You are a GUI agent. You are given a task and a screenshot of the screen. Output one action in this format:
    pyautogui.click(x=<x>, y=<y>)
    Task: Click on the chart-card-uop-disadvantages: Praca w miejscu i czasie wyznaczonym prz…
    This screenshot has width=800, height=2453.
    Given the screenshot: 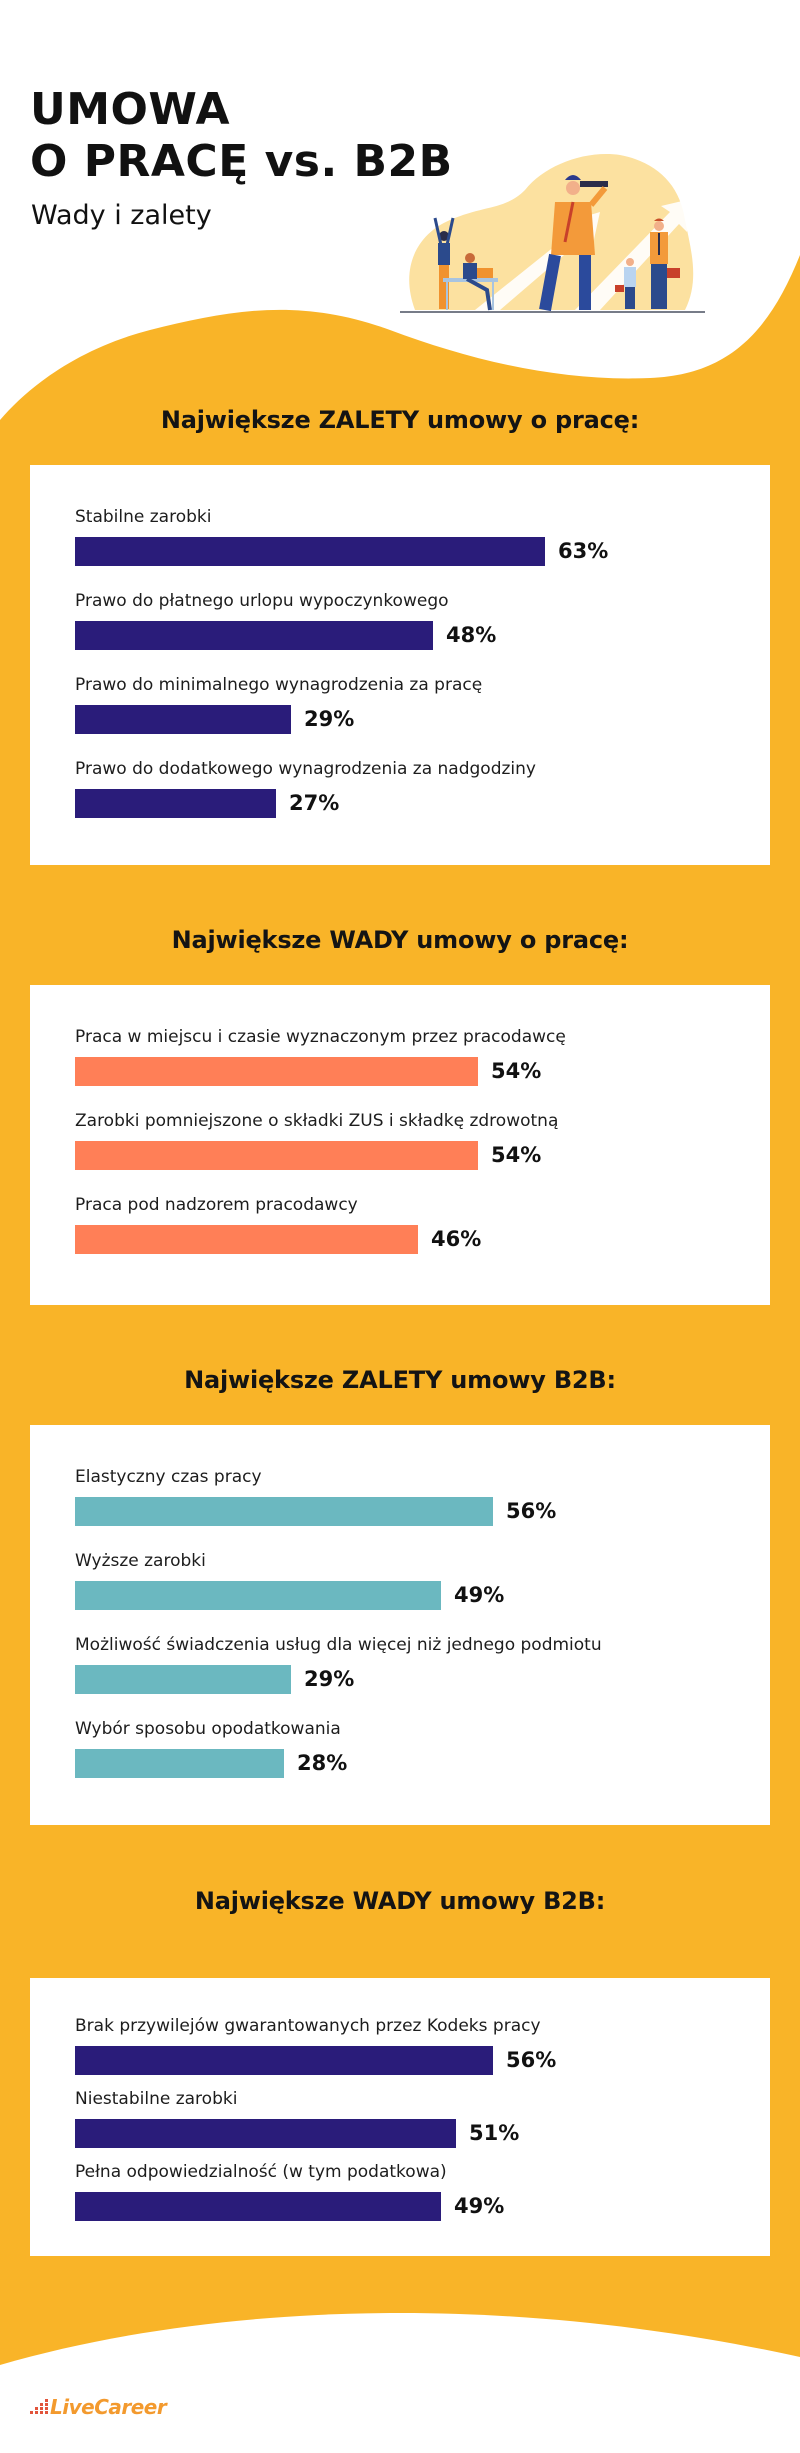 What is the action you would take?
    pyautogui.click(x=400, y=1145)
    